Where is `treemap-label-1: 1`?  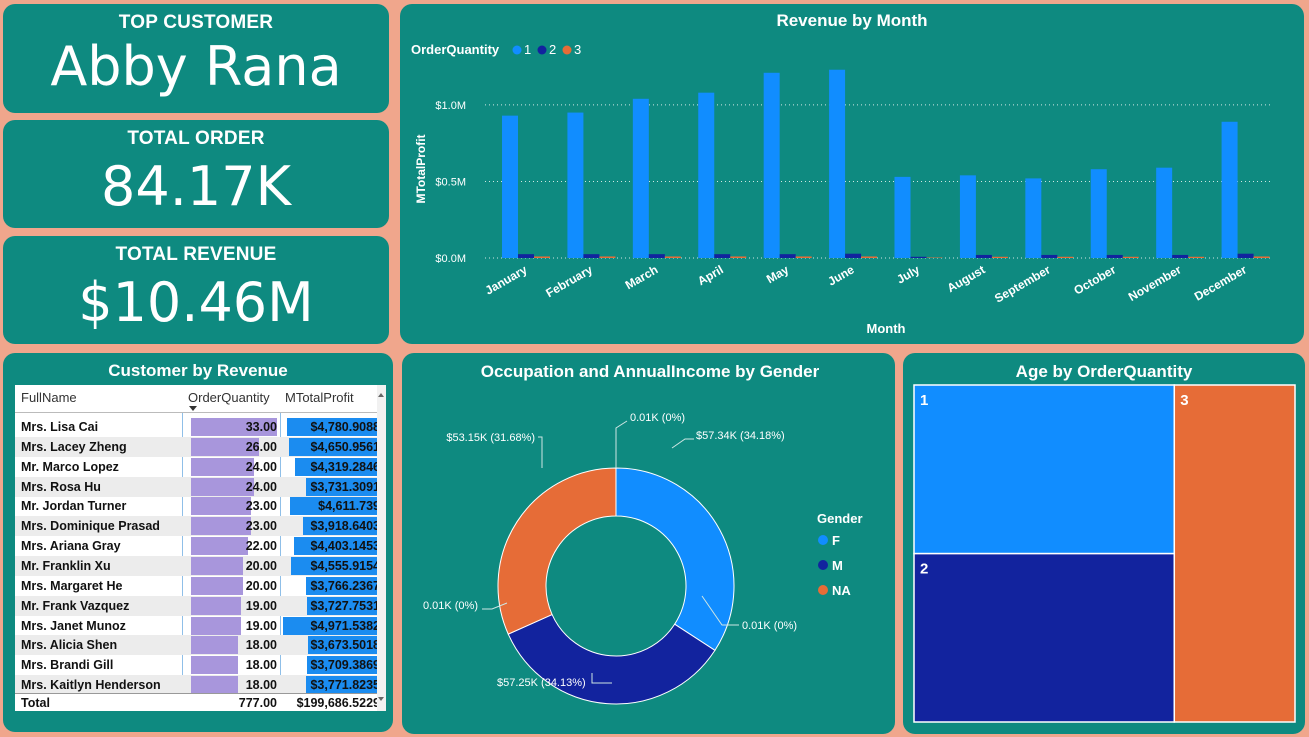 treemap-label-1: 1 is located at coordinates (924, 400).